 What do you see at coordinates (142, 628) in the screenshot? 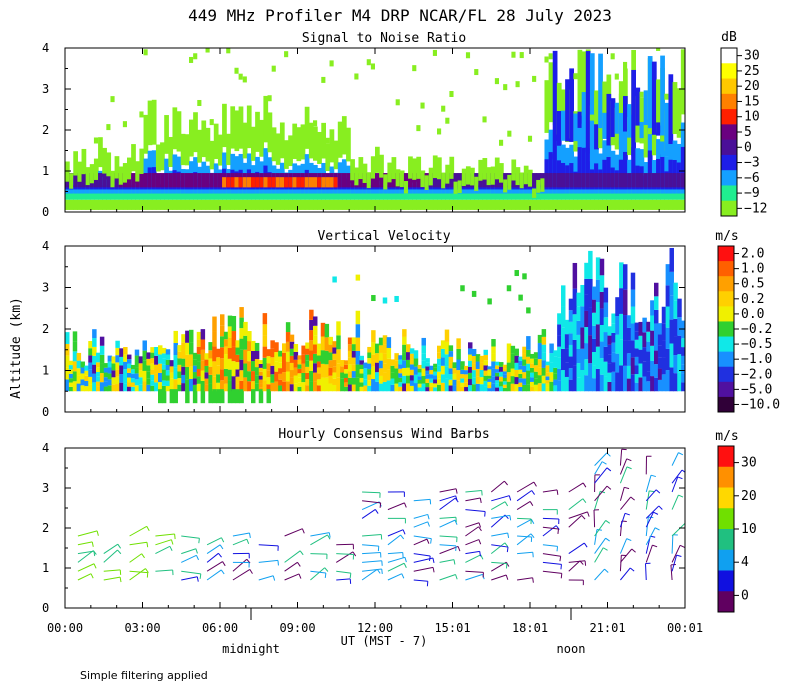
I see `x-tick-label: 03:00` at bounding box center [142, 628].